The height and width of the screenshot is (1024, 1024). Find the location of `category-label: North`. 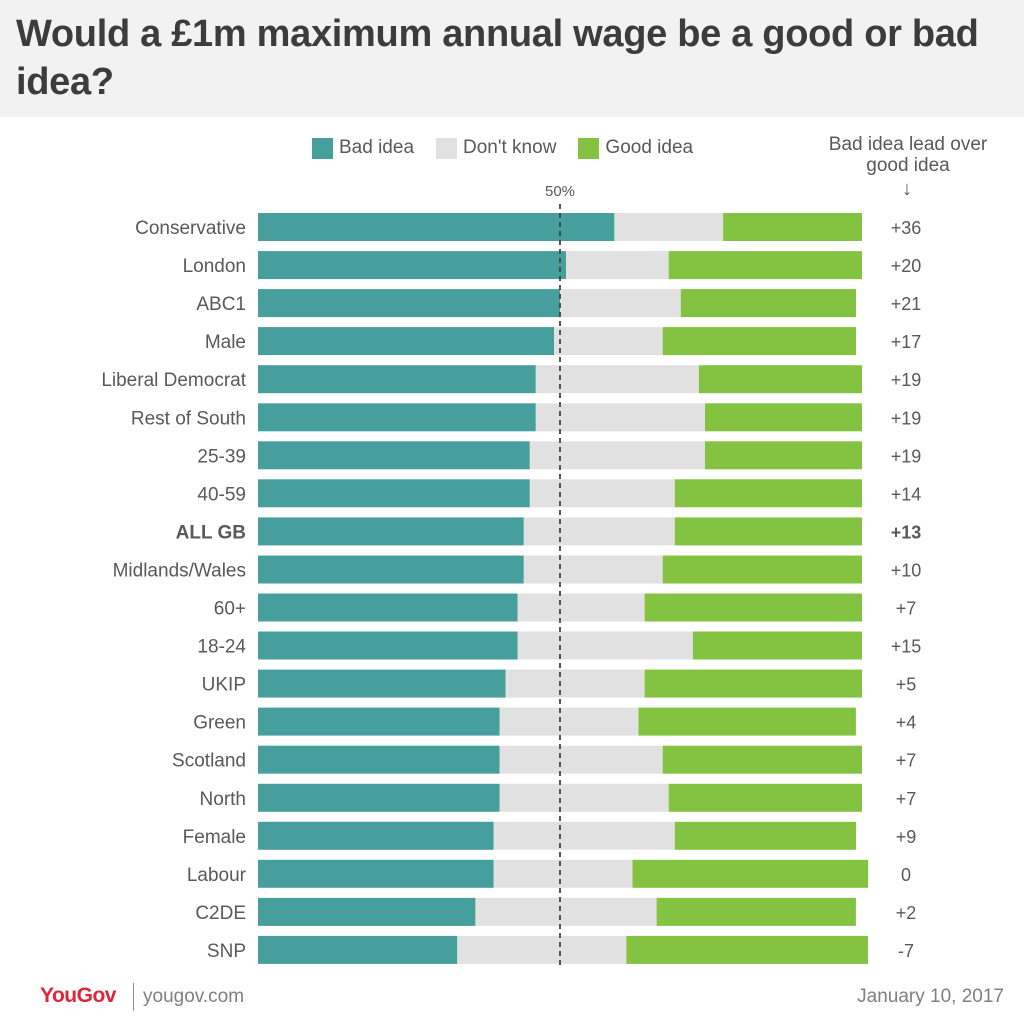

category-label: North is located at coordinates (223, 799).